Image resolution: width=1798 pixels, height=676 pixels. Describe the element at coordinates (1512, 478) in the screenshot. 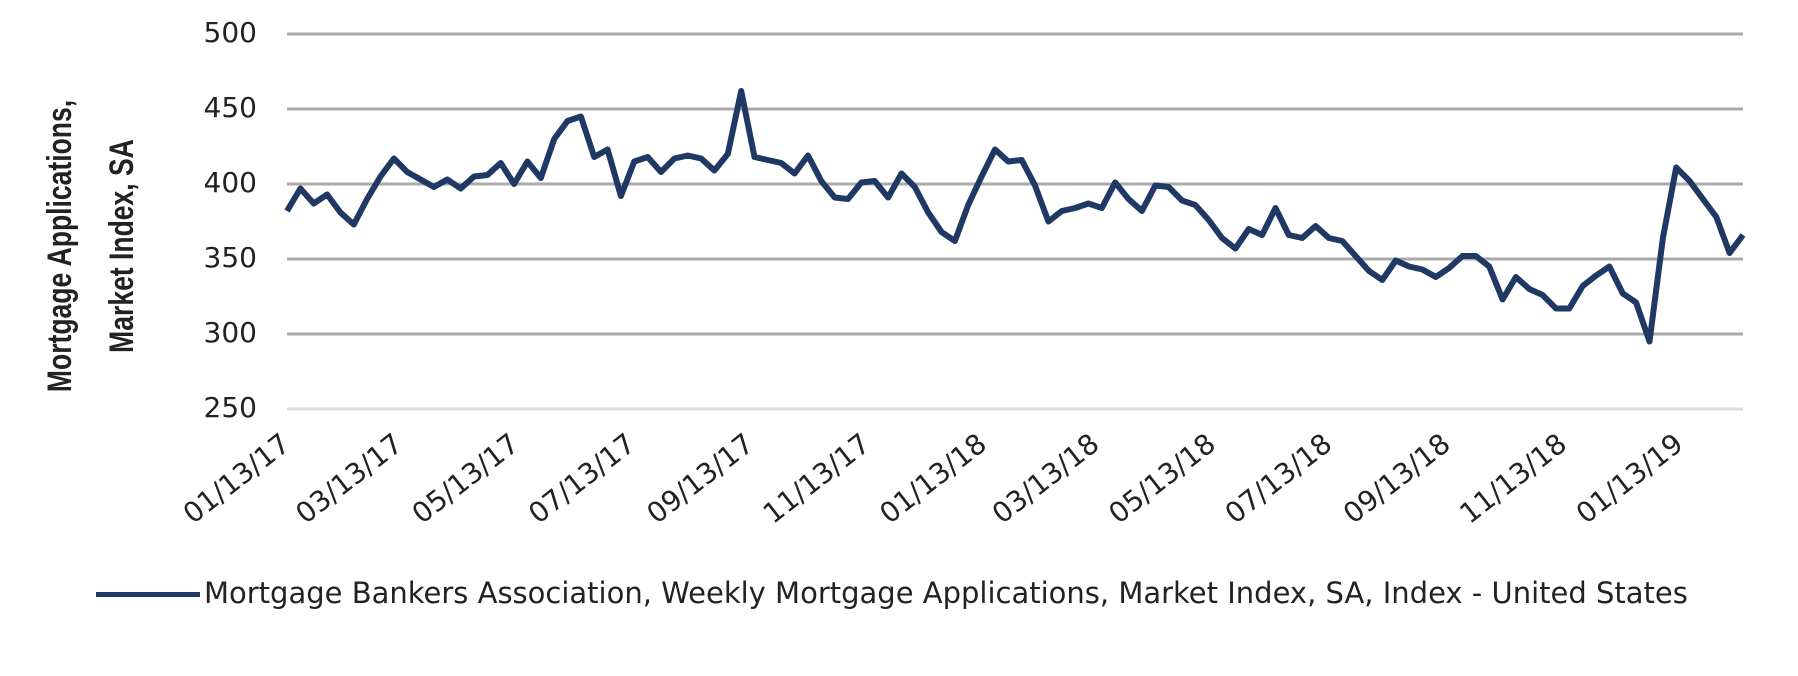

I see `x-tick-label: 11/13/18` at that location.